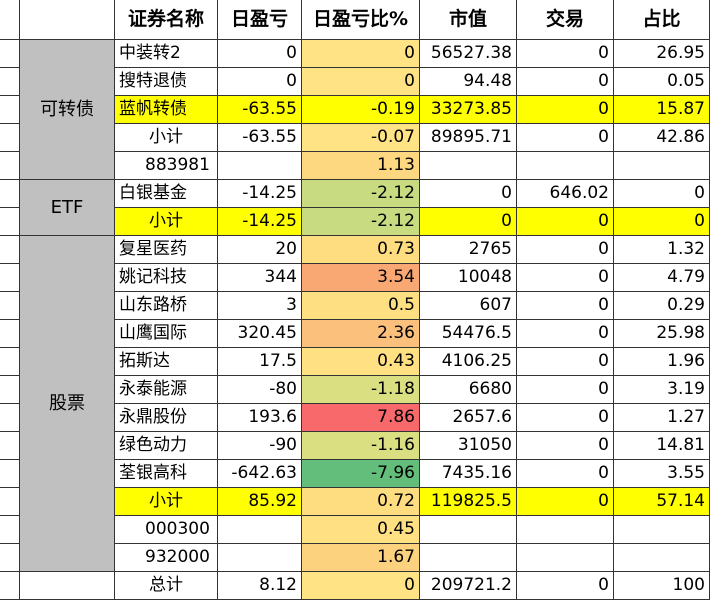  I want to click on value-cell: 56527.38, so click(468, 54).